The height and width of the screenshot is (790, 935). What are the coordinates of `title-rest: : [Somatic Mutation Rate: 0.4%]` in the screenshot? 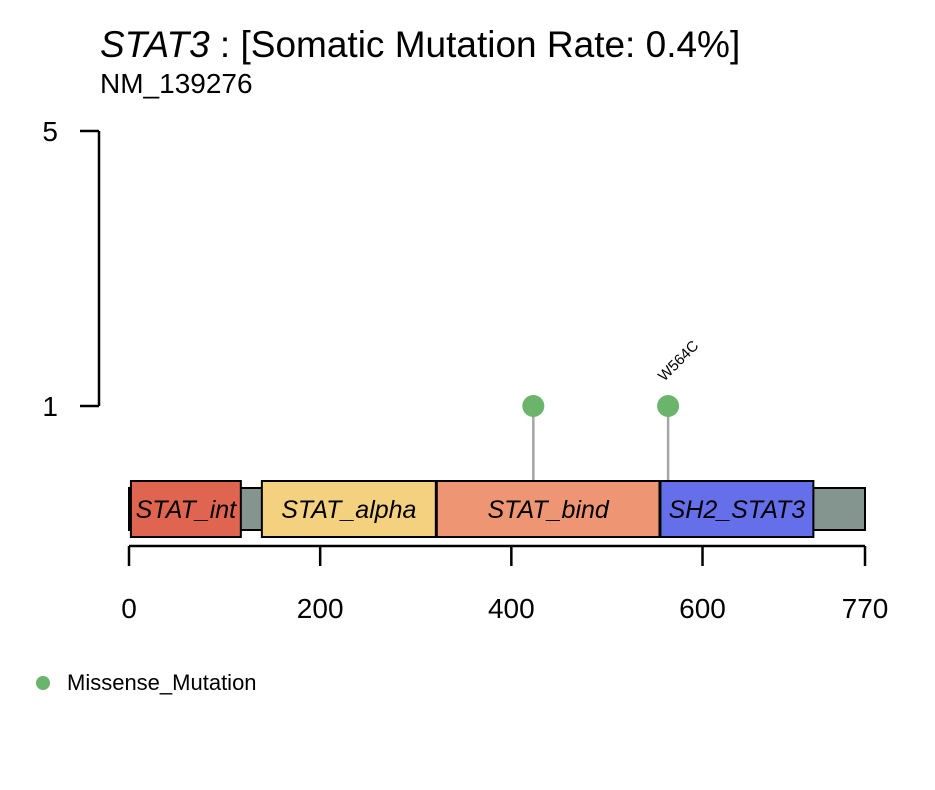 It's located at (475, 44).